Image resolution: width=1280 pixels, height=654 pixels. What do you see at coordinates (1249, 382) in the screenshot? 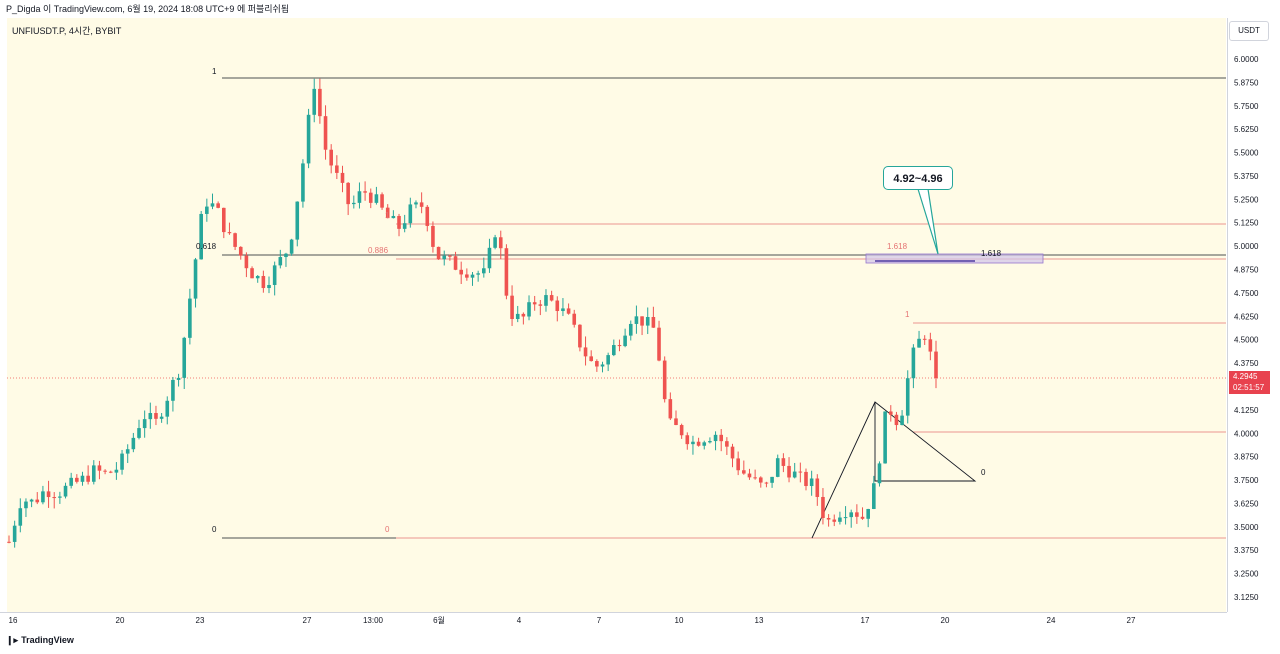
I see `last-price-tag: 4.2945 02:51:57` at bounding box center [1249, 382].